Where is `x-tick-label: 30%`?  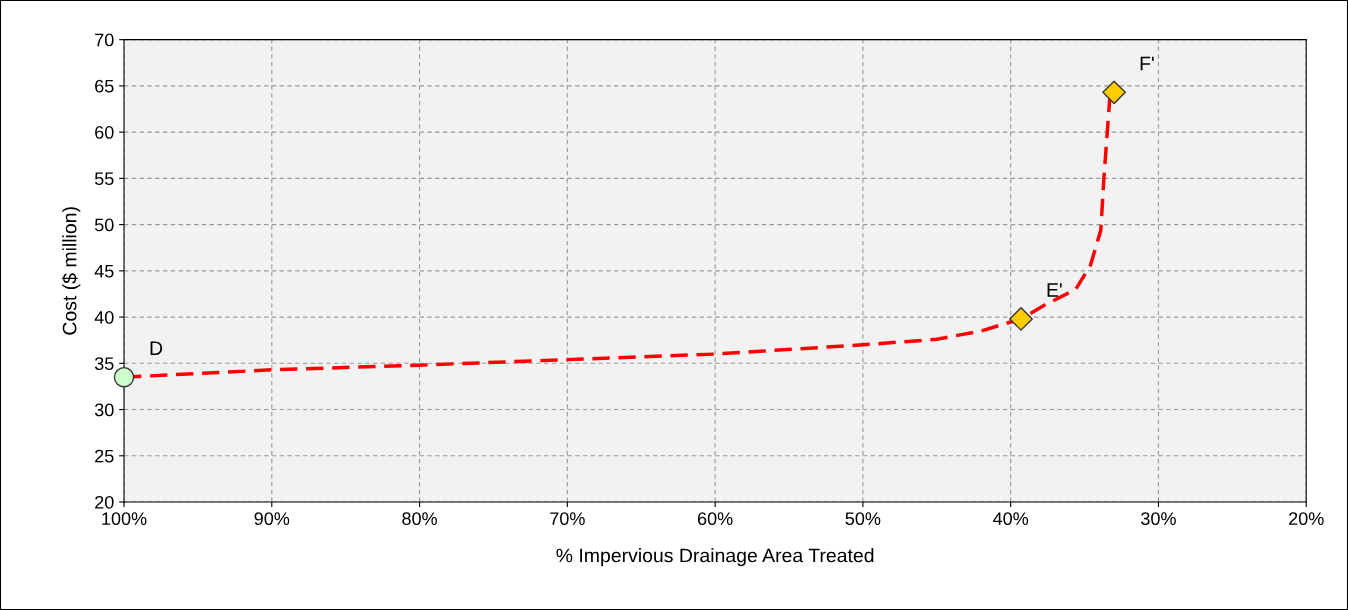 x-tick-label: 30% is located at coordinates (1158, 519).